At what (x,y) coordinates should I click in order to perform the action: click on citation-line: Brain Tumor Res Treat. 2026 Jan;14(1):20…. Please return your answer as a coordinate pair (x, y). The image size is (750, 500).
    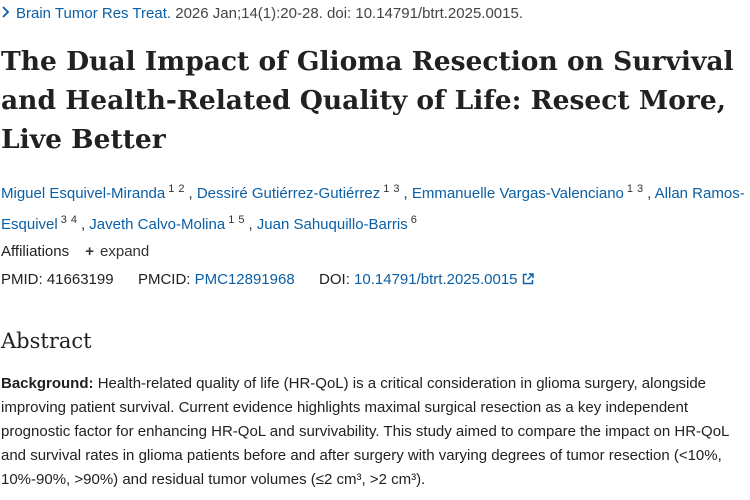
    Looking at the image, I should click on (262, 14).